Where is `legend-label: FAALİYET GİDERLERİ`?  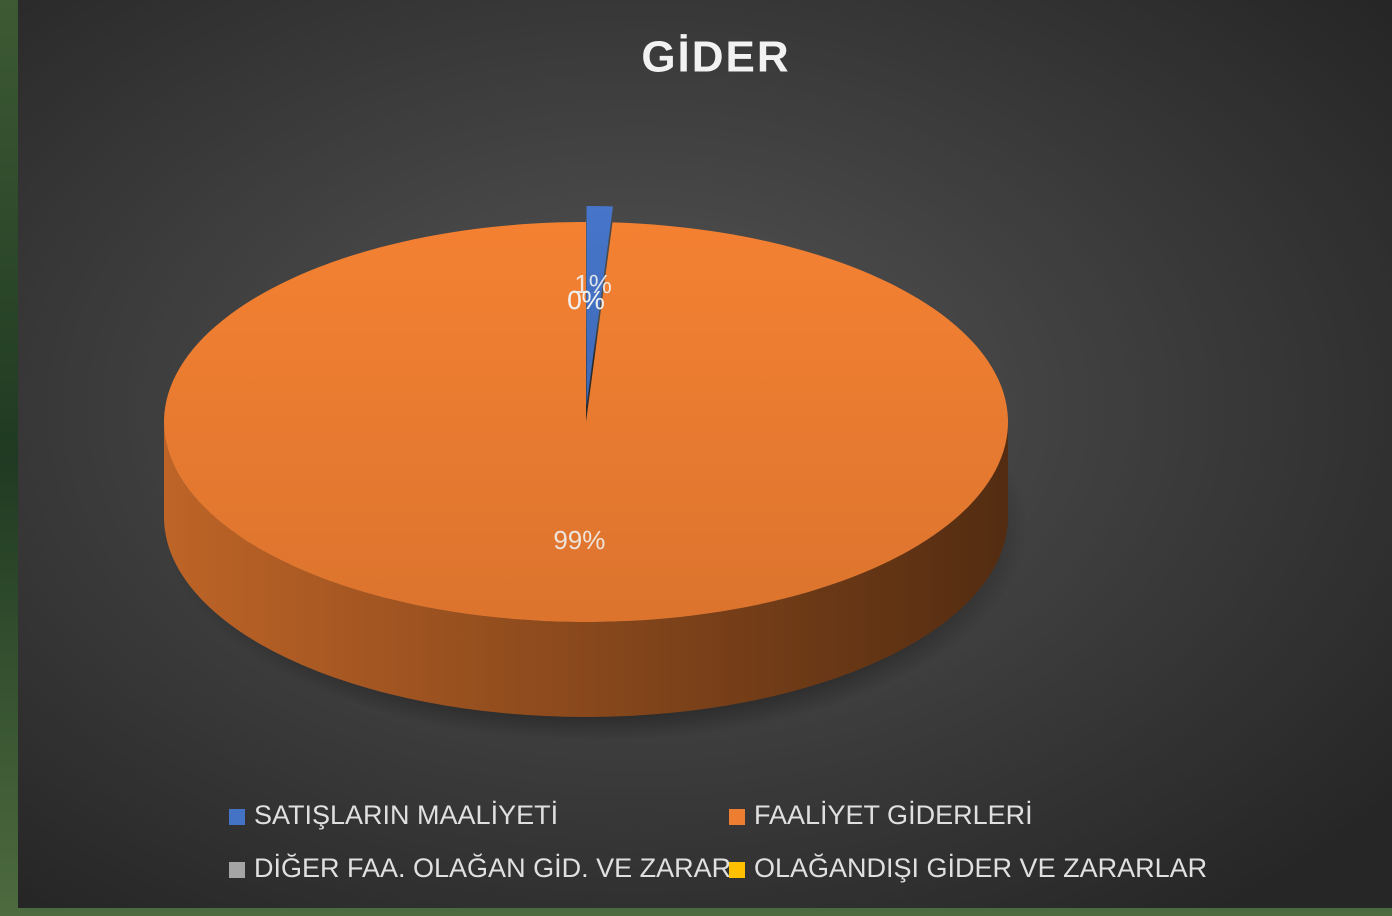
legend-label: FAALİYET GİDERLERİ is located at coordinates (893, 814).